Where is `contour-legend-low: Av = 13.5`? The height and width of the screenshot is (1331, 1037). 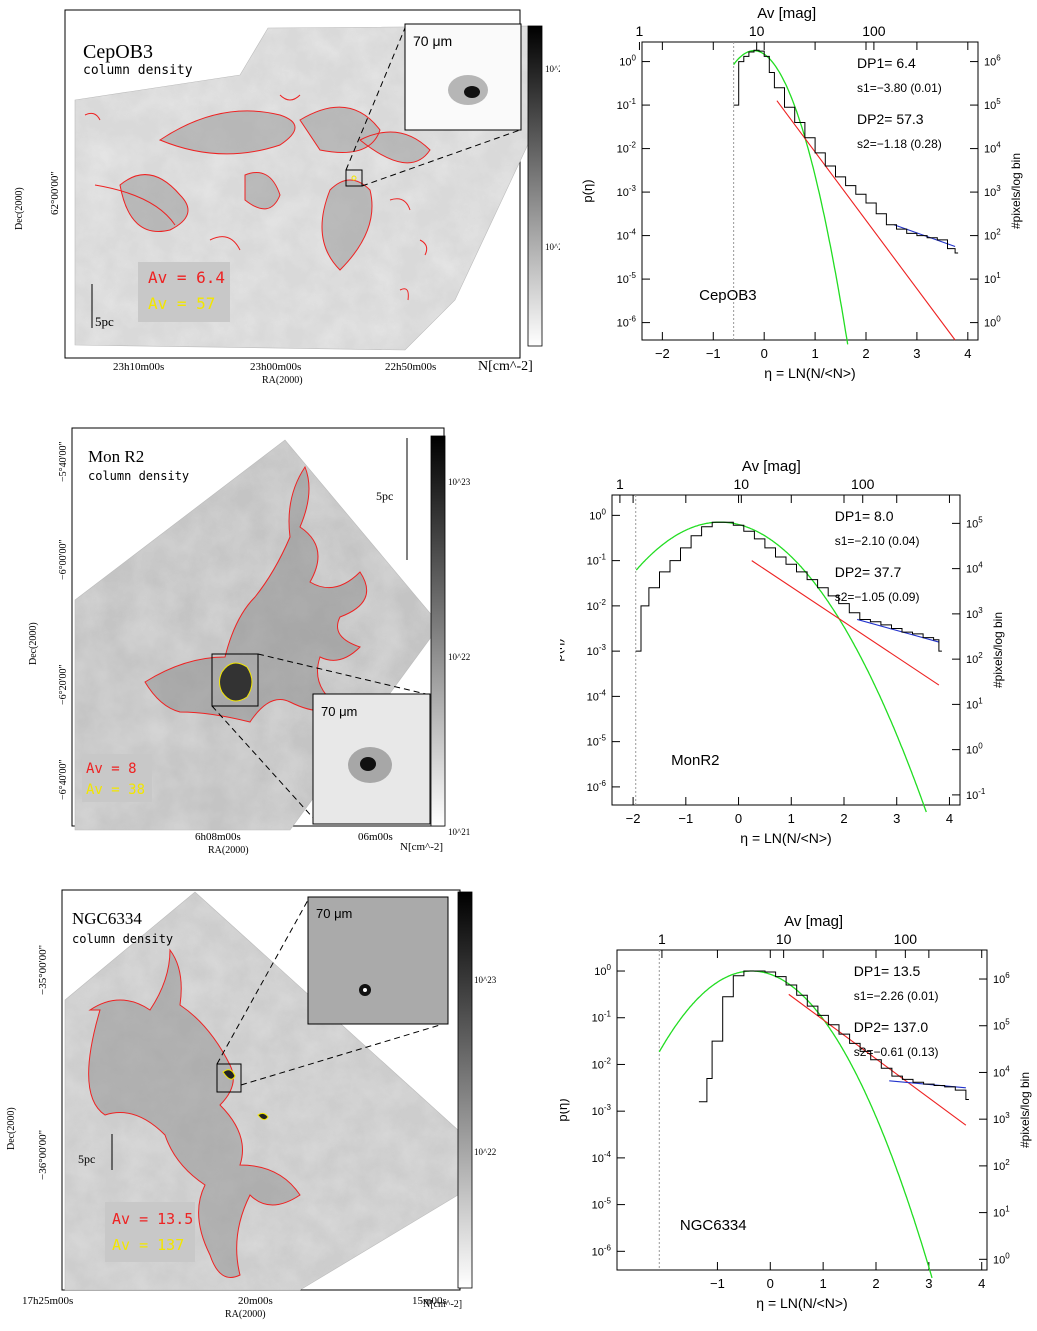
contour-legend-low: Av = 13.5 is located at coordinates (152, 1219).